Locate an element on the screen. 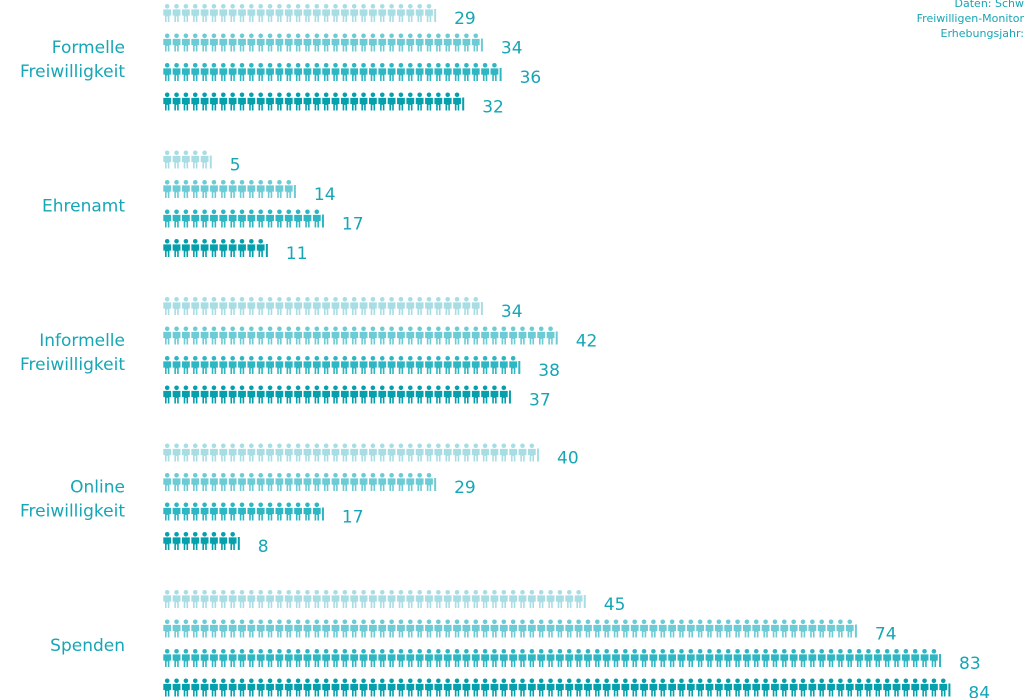  value-label: 36 is located at coordinates (531, 78).